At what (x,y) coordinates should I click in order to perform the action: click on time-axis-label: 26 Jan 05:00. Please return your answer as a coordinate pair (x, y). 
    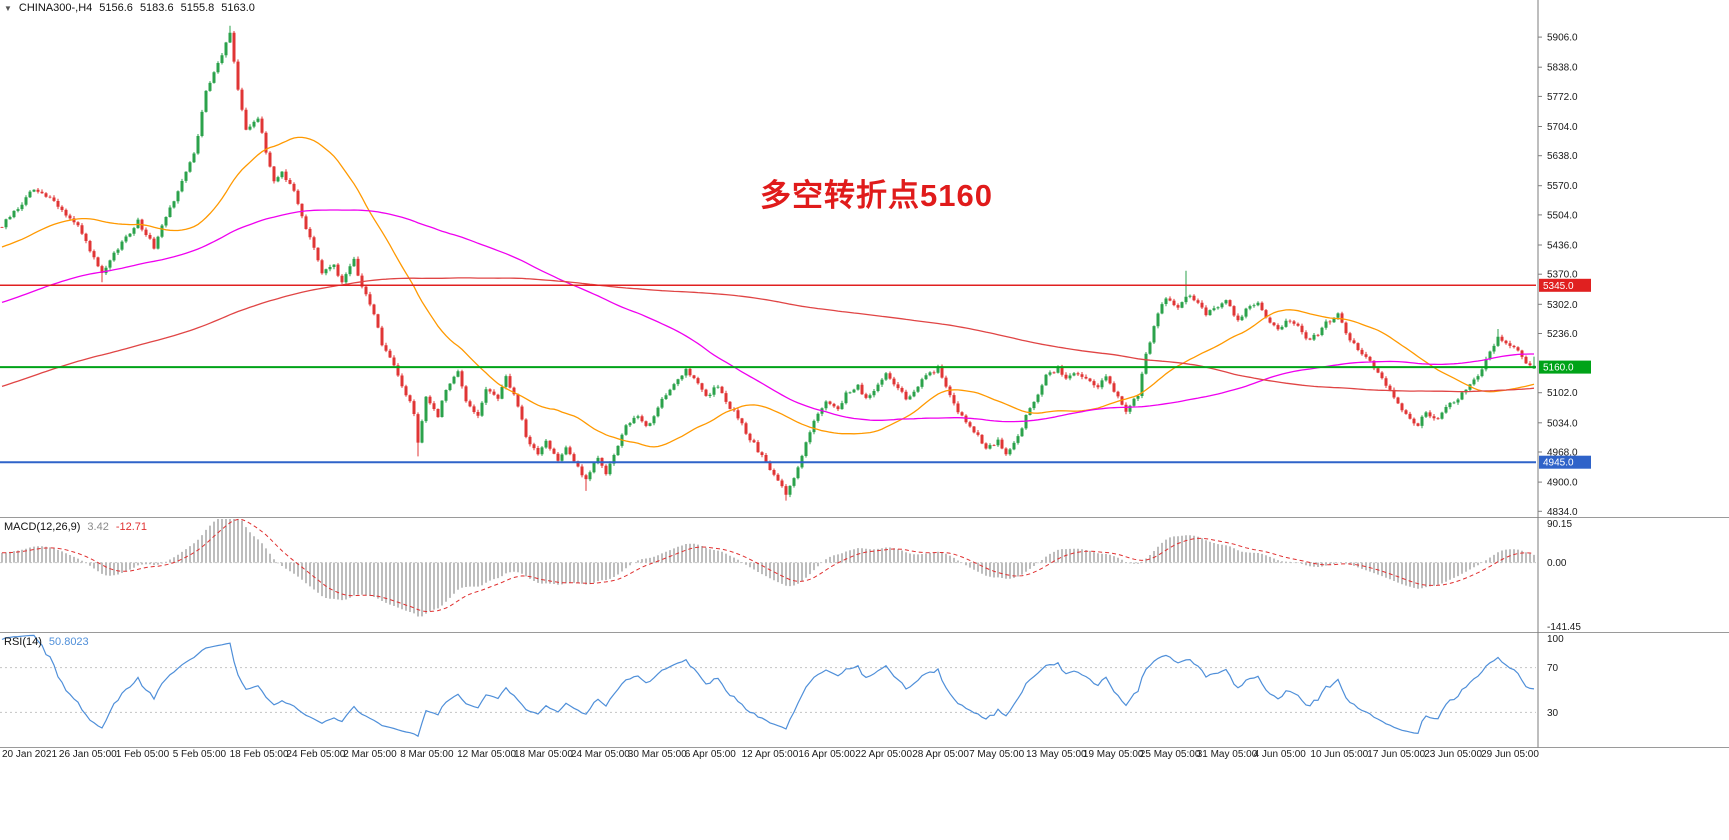
    Looking at the image, I should click on (88, 754).